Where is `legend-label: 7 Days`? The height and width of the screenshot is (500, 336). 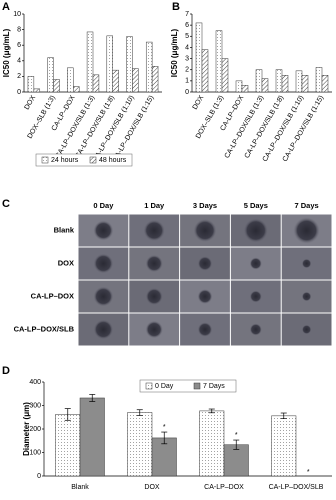 legend-label: 7 Days is located at coordinates (214, 386).